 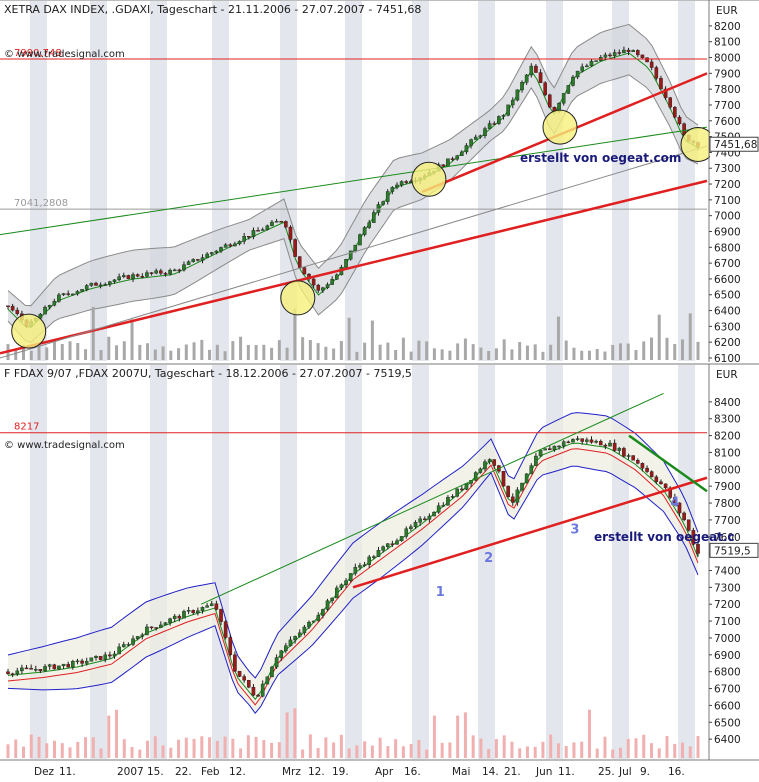 I want to click on y-tick-label: 7600, so click(x=727, y=538).